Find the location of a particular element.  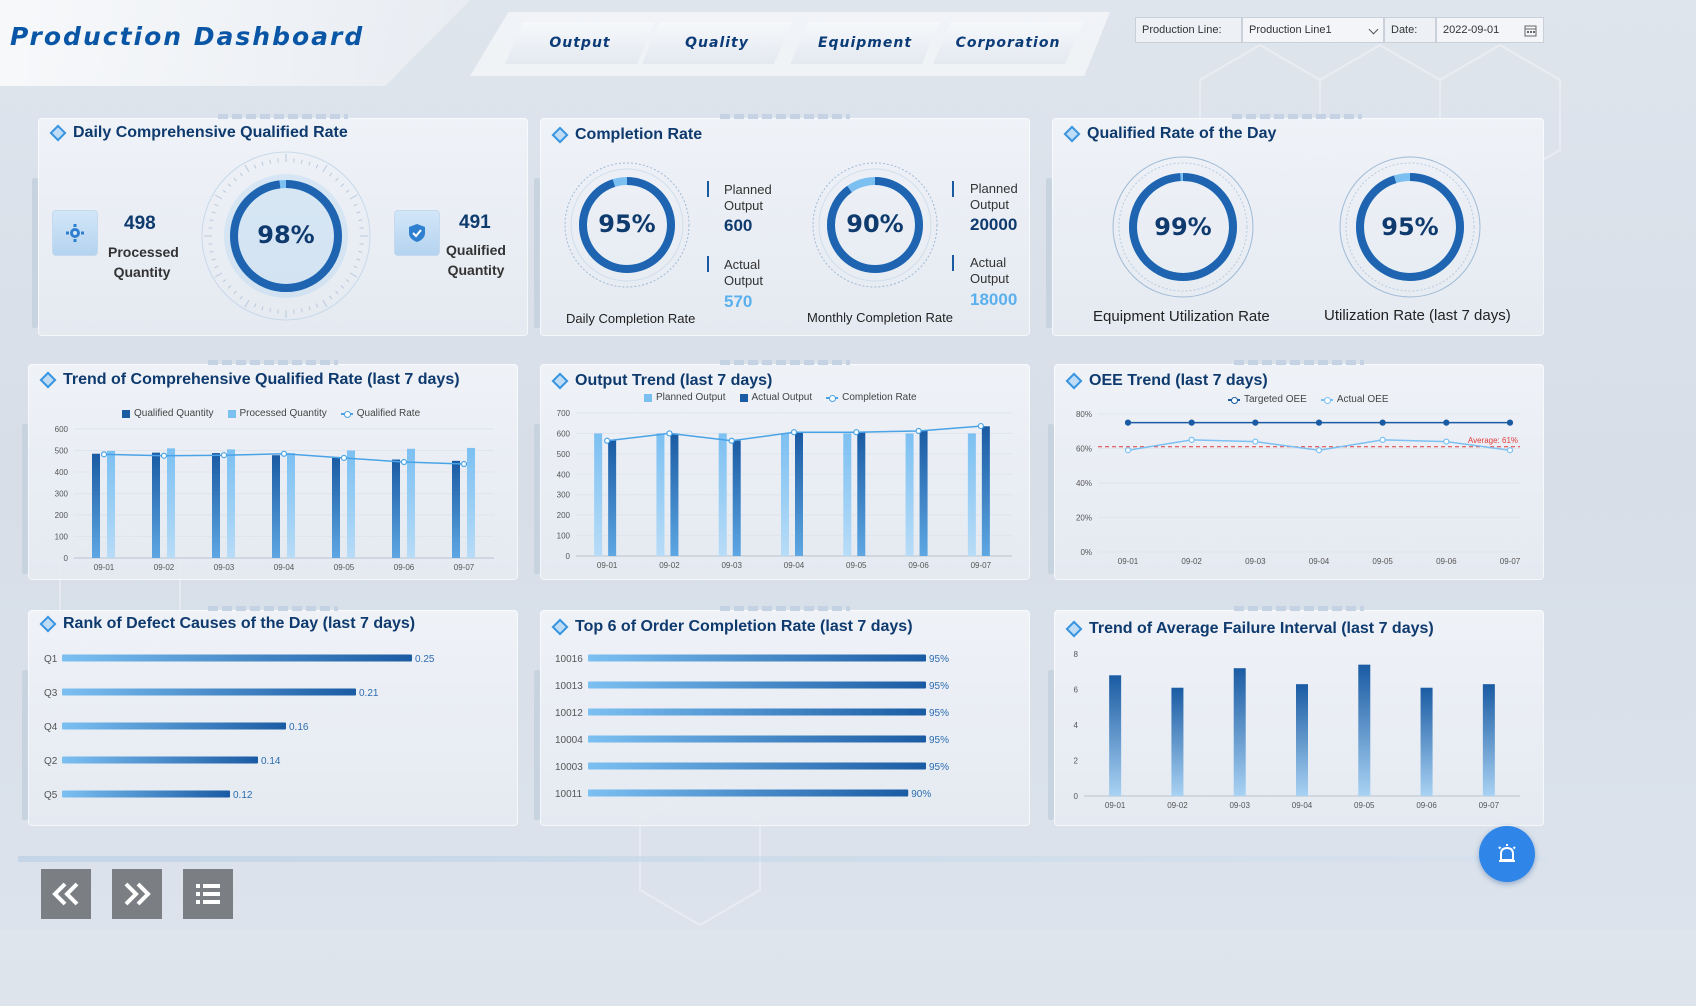

alarm-button is located at coordinates (1507, 854).